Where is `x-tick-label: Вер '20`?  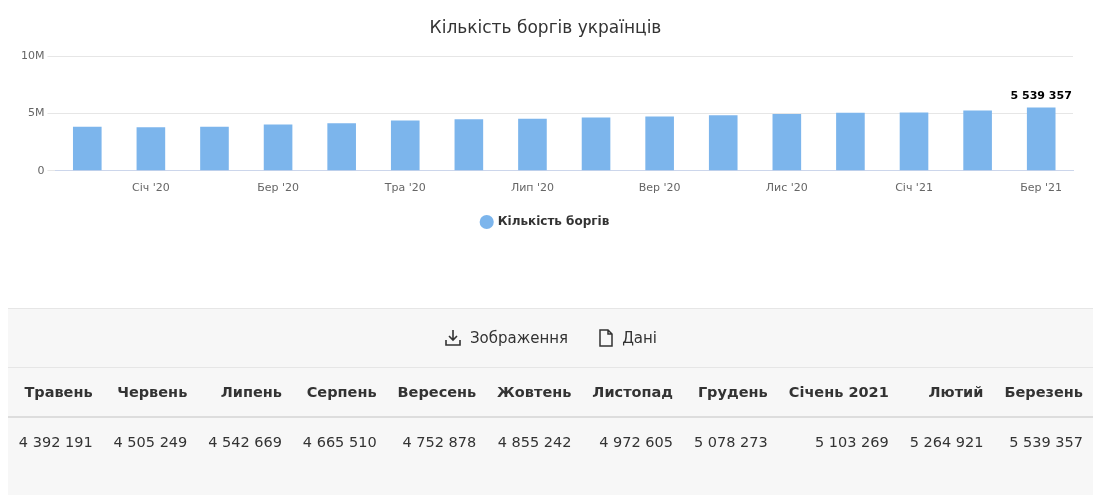 x-tick-label: Вер '20 is located at coordinates (659, 188).